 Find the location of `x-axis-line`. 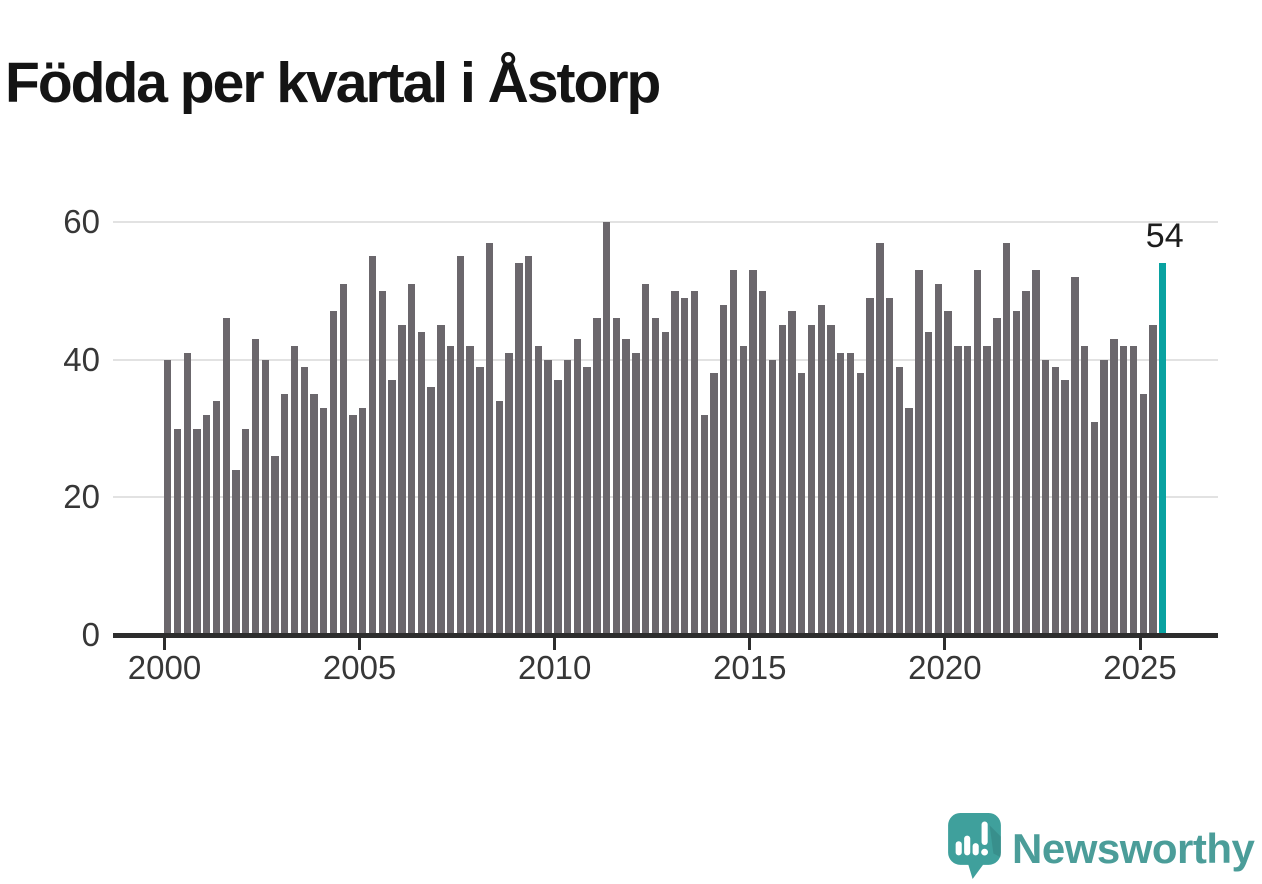

x-axis-line is located at coordinates (665, 635).